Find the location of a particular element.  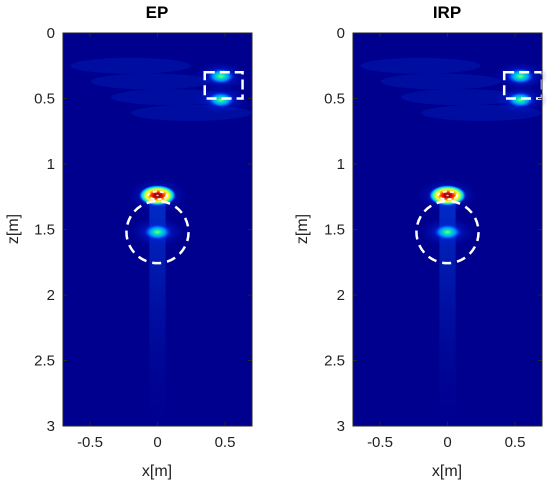

annotation-rectangle is located at coordinates (223, 85).